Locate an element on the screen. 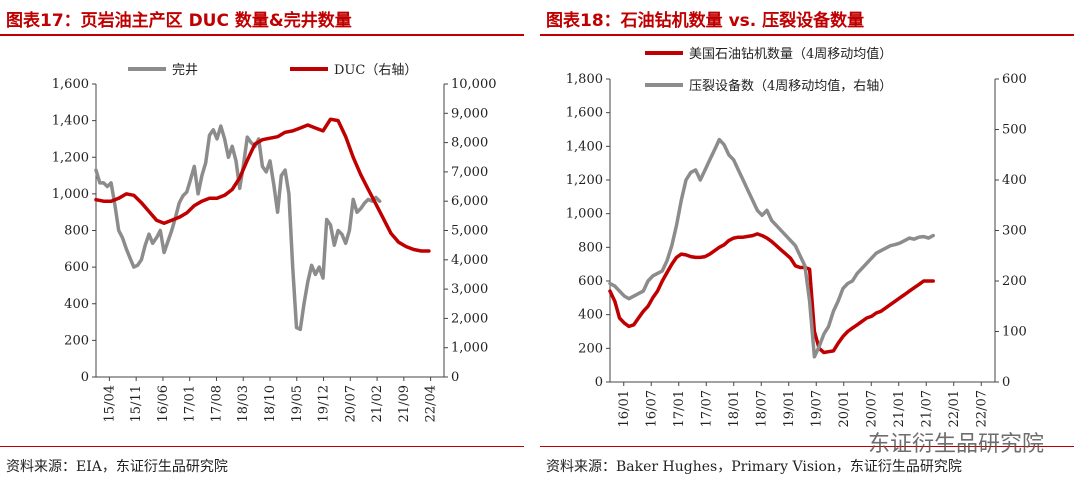 The width and height of the screenshot is (1080, 493). x-tick-label: 18/10 is located at coordinates (270, 403).